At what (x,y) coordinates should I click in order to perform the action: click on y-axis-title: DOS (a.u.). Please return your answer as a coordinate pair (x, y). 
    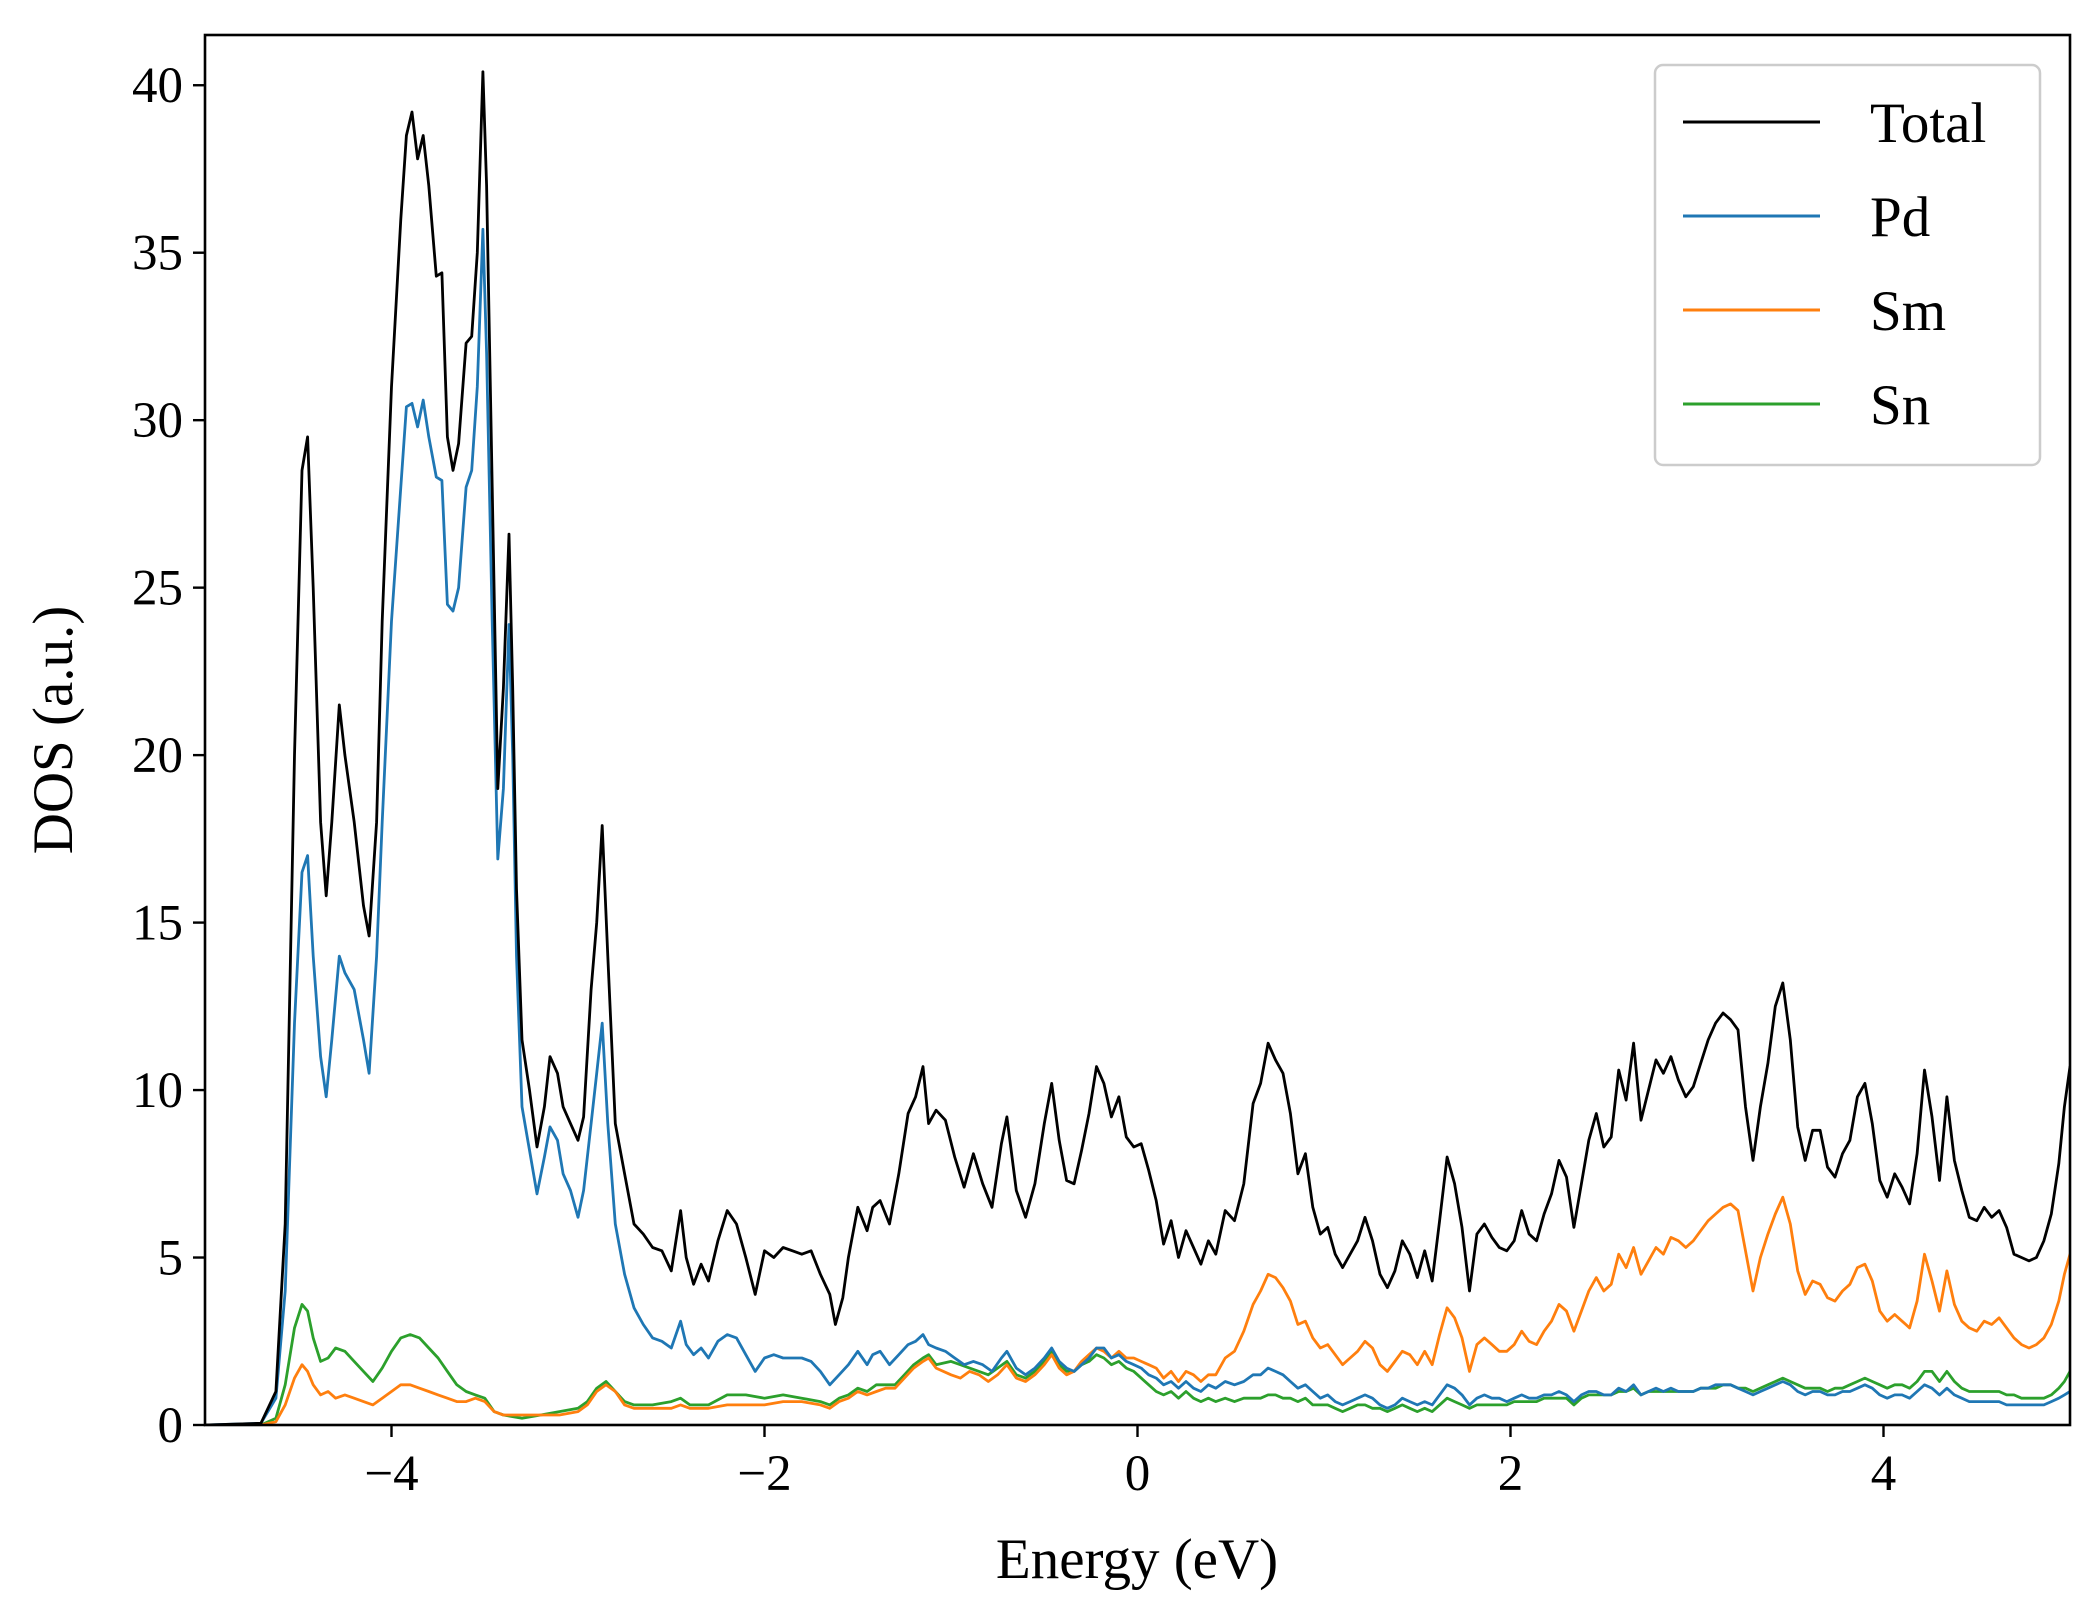
    Looking at the image, I should click on (53, 730).